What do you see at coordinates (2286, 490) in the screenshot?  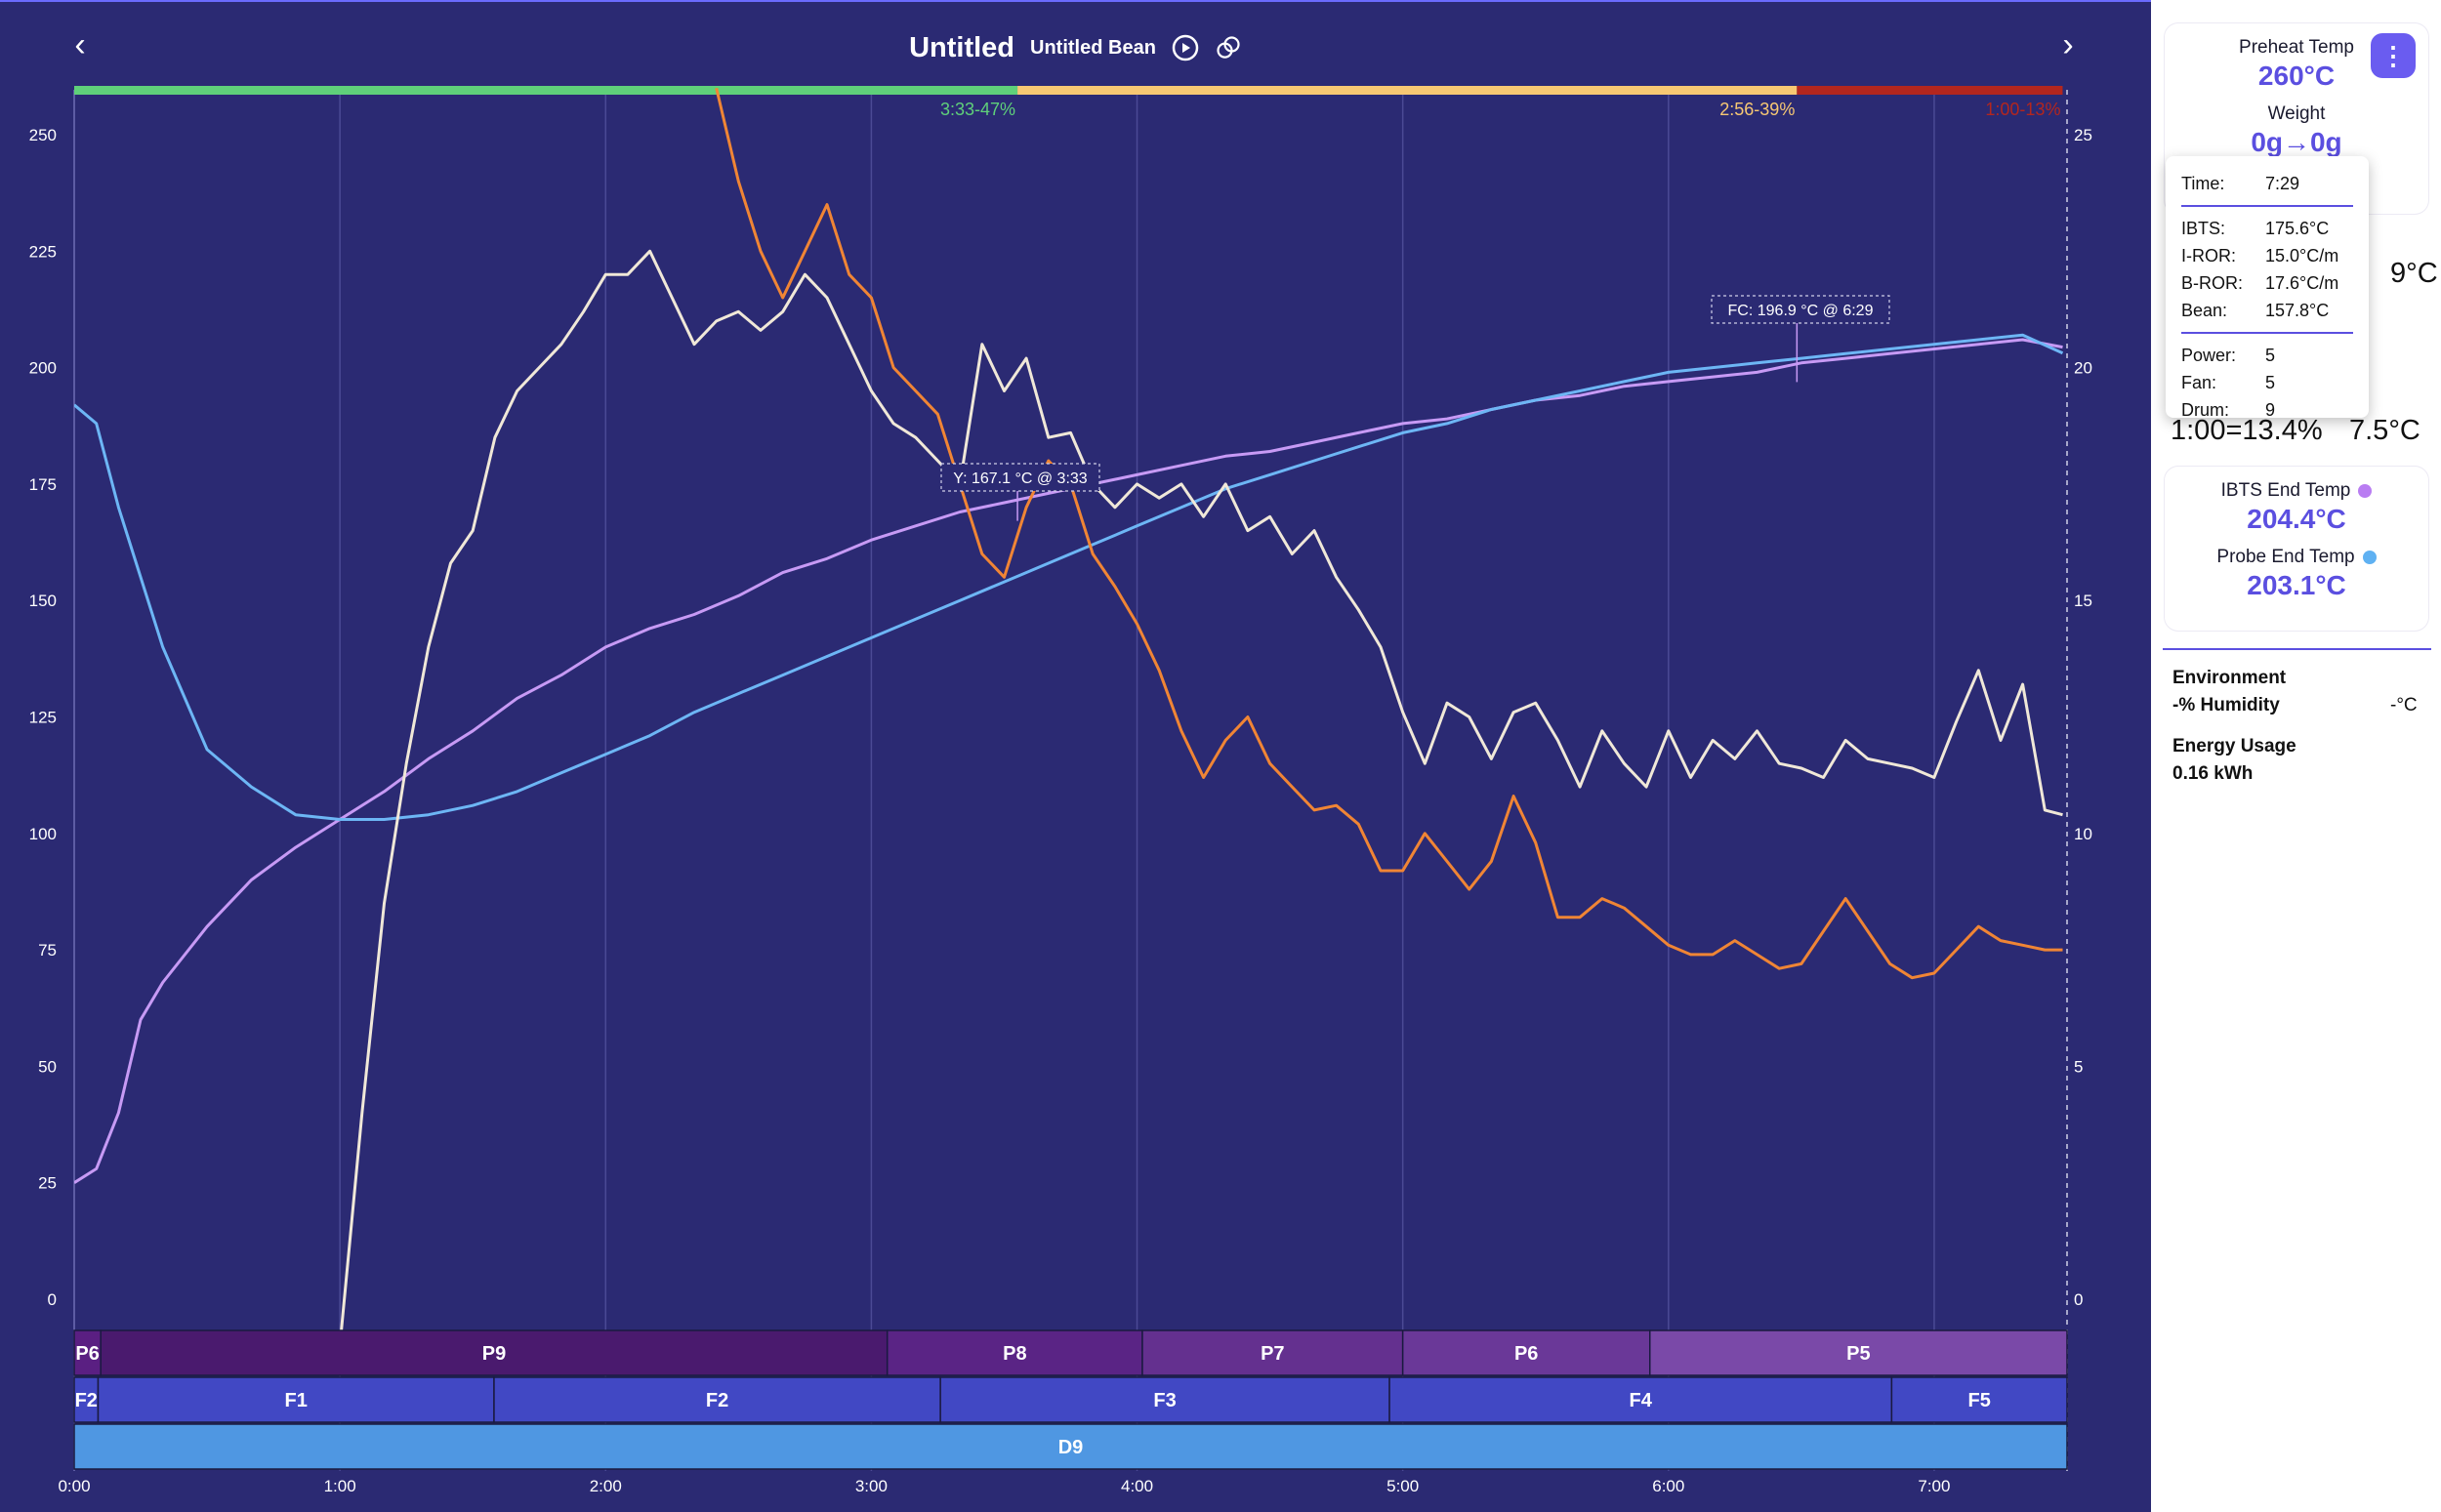 I see `ibts-end-label: IBTS End Temp` at bounding box center [2286, 490].